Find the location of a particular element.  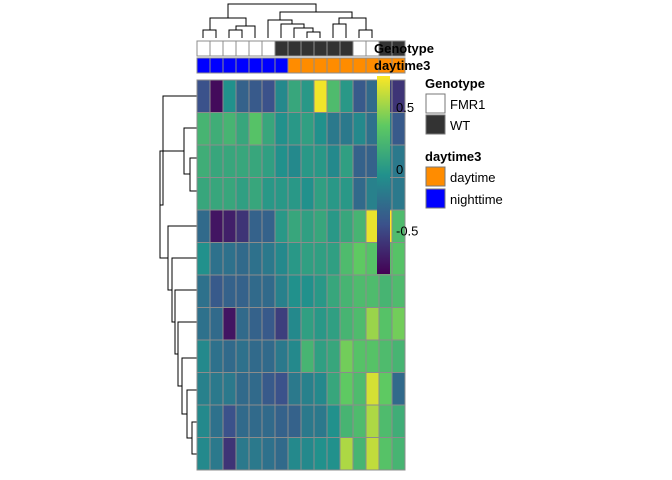

legend-label-daytime: daytime is located at coordinates (473, 177).